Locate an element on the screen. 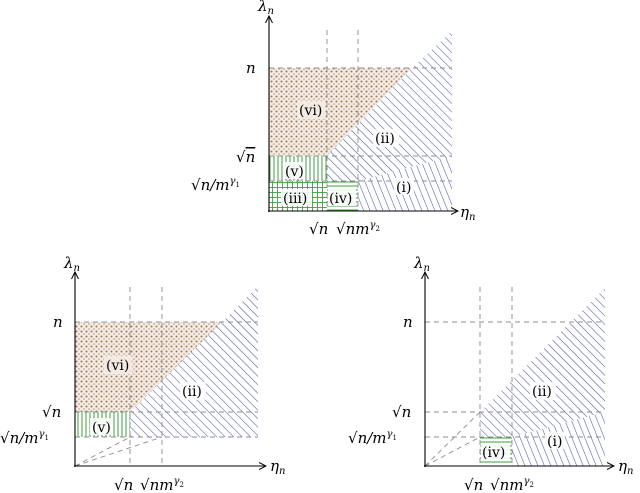 The height and width of the screenshot is (493, 640). guide-diag-2-left is located at coordinates (118, 451).